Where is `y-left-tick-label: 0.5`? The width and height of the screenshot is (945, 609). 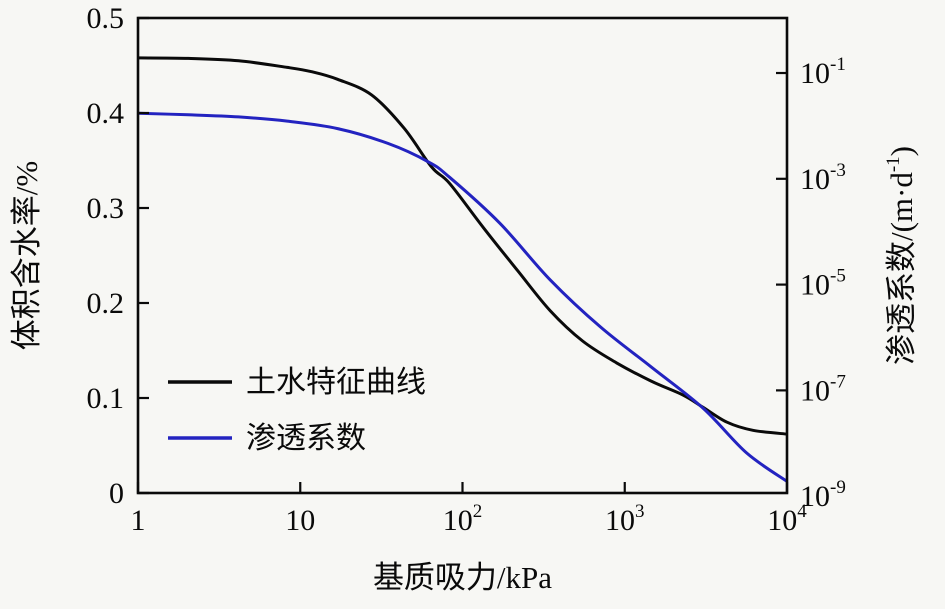
y-left-tick-label: 0.5 is located at coordinates (106, 18).